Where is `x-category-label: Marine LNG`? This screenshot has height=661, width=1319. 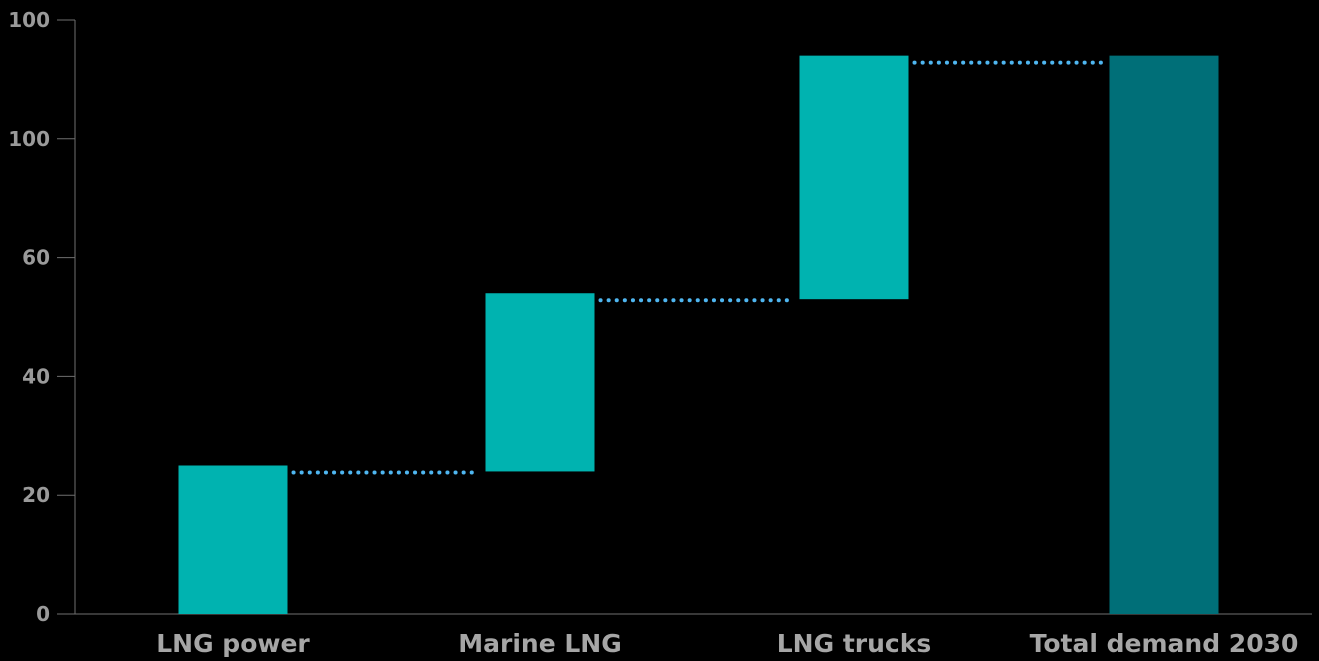 x-category-label: Marine LNG is located at coordinates (539, 643).